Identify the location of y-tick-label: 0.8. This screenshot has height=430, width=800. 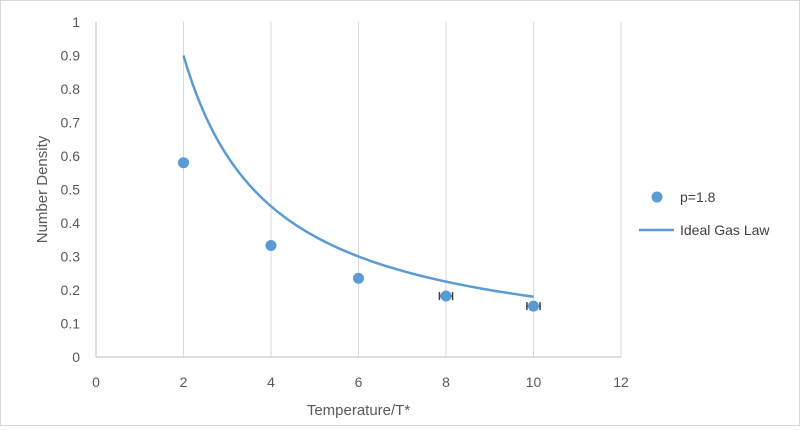
(71, 89).